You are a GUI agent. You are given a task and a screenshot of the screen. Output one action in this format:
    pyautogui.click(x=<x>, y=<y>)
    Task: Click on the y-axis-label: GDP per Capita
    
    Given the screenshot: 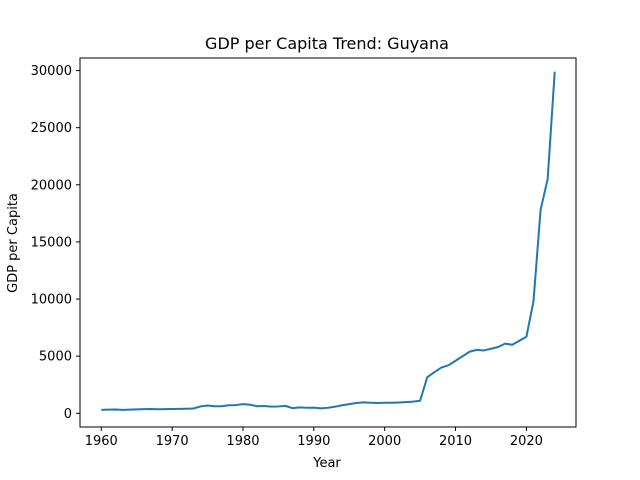 What is the action you would take?
    pyautogui.click(x=13, y=243)
    